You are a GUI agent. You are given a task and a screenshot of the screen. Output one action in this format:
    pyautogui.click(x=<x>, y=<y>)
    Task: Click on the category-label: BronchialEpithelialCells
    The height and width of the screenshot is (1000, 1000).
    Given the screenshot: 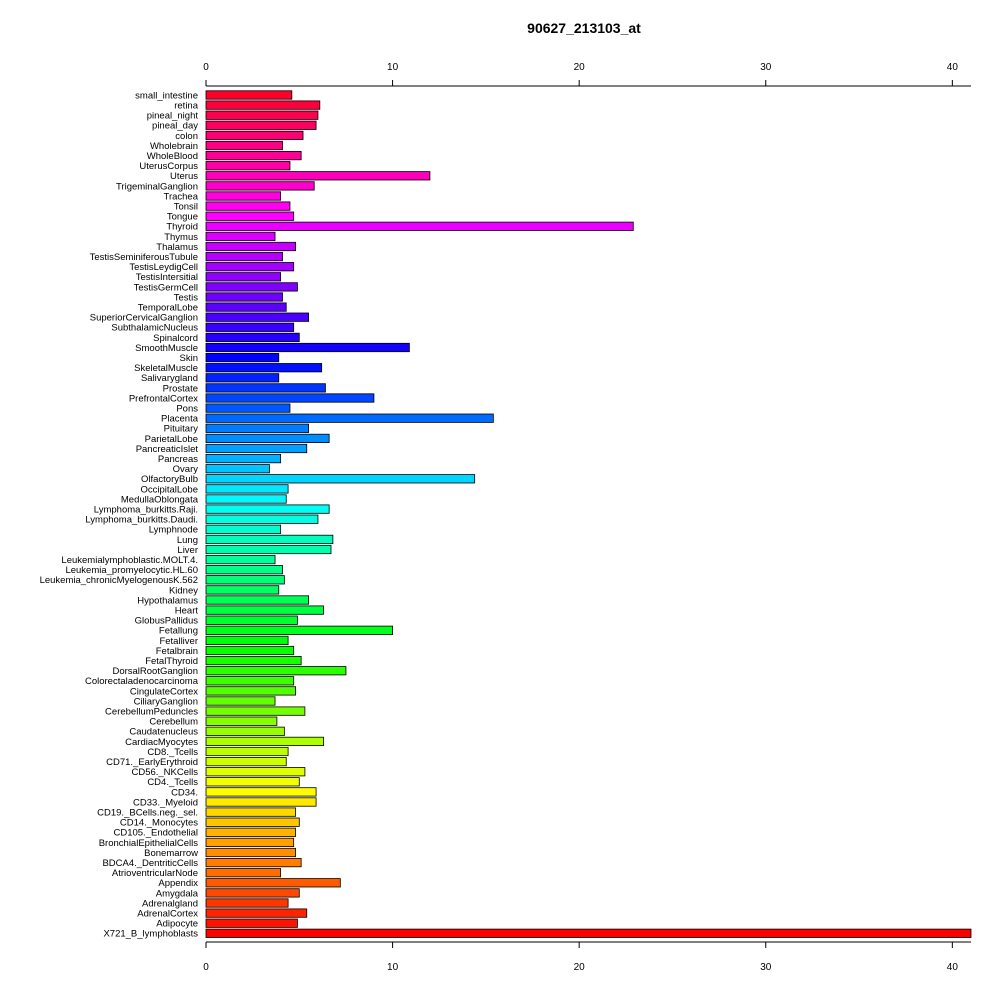 What is the action you would take?
    pyautogui.click(x=149, y=843)
    